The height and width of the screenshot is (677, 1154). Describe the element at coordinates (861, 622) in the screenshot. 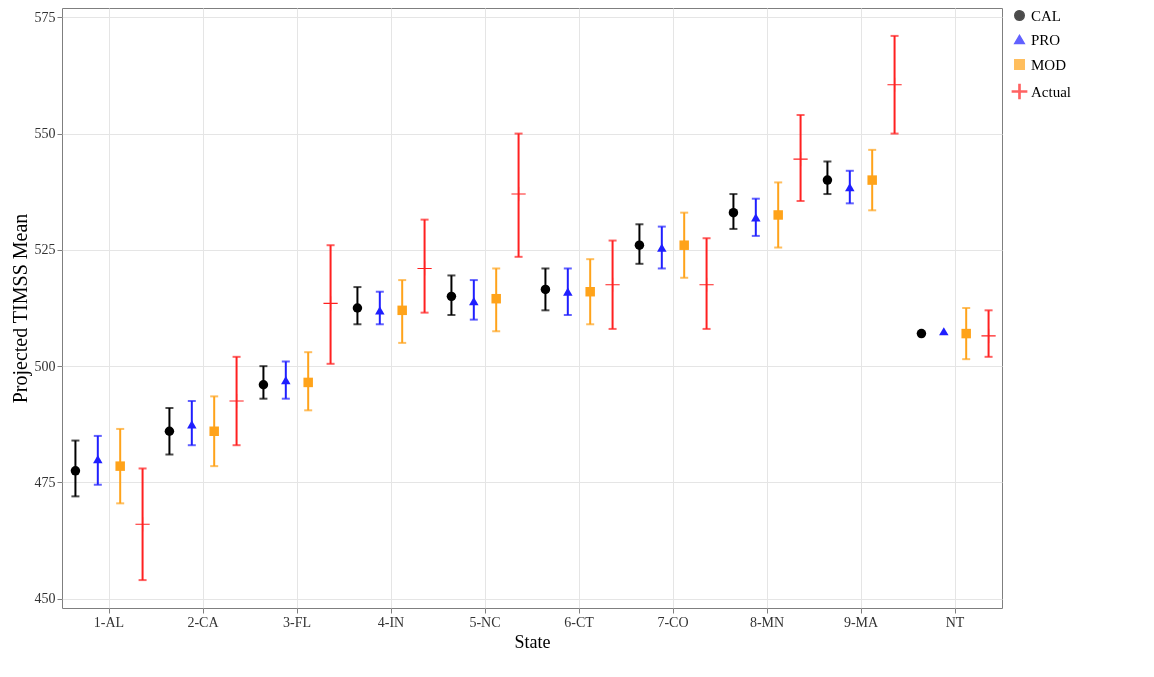

I see `x-tick-label: 9-MA` at that location.